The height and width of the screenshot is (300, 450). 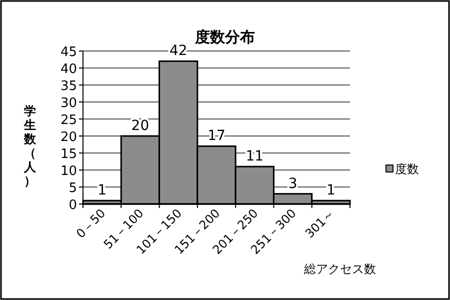 What do you see at coordinates (68, 120) in the screenshot?
I see `y-tick-label: 25` at bounding box center [68, 120].